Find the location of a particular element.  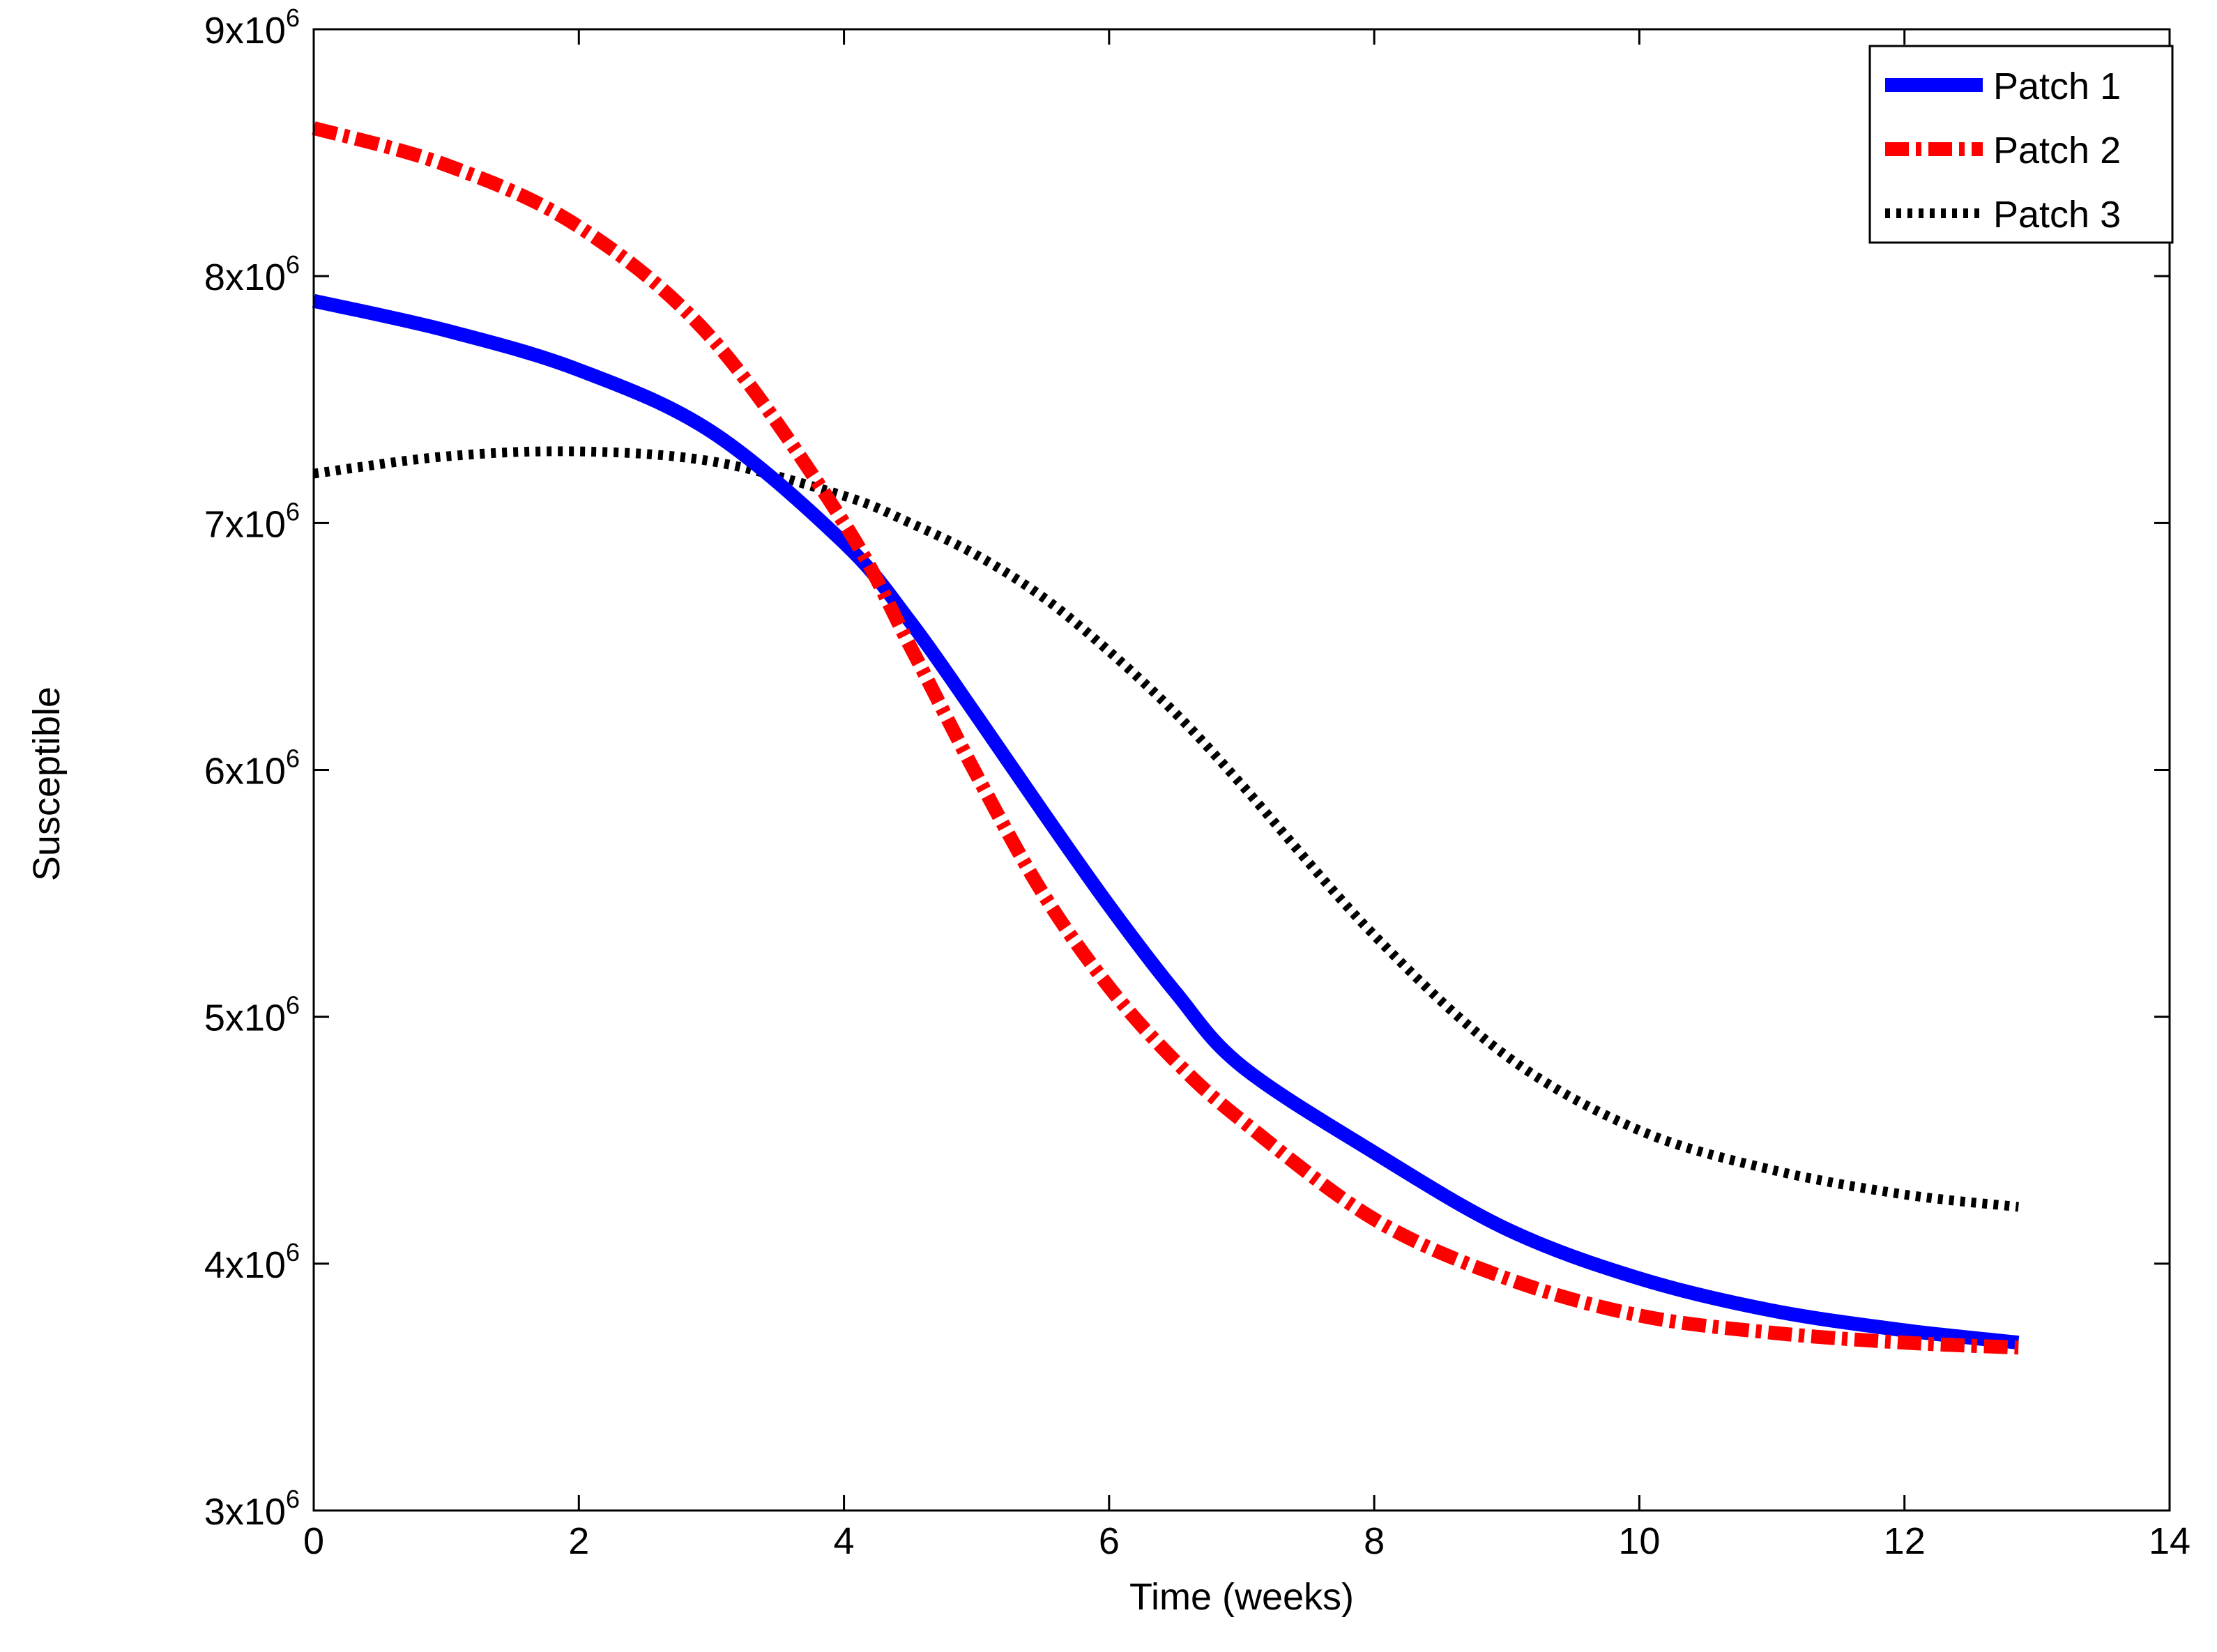

x-tick-label: 4 is located at coordinates (845, 1541).